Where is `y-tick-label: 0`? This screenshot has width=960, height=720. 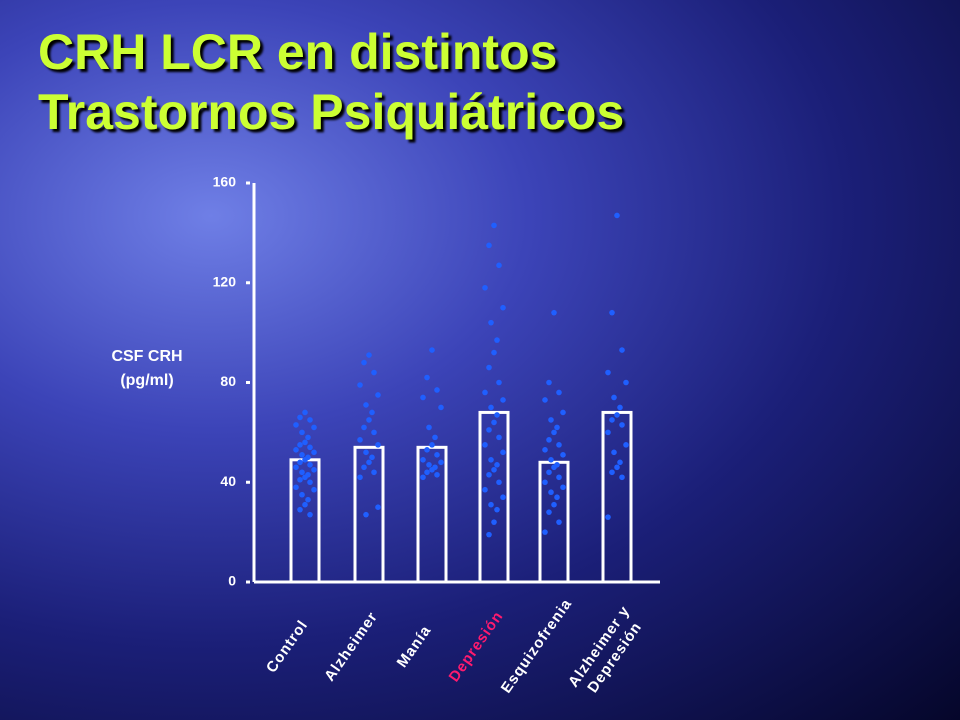
y-tick-label: 0 is located at coordinates (232, 581).